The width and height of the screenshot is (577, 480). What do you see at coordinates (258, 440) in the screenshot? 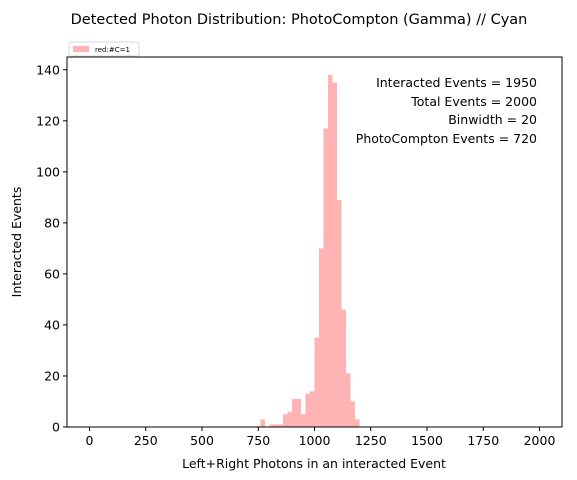
I see `x-tick-label: 750` at bounding box center [258, 440].